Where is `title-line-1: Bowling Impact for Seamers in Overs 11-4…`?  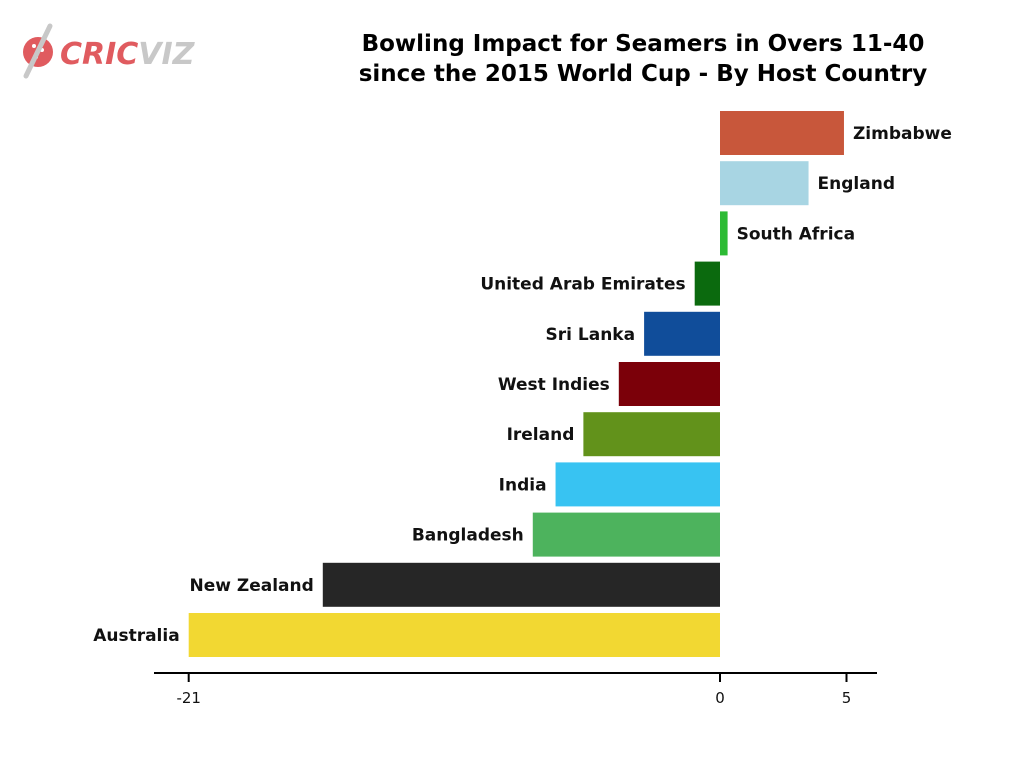
title-line-1: Bowling Impact for Seamers in Overs 11-4… is located at coordinates (643, 44).